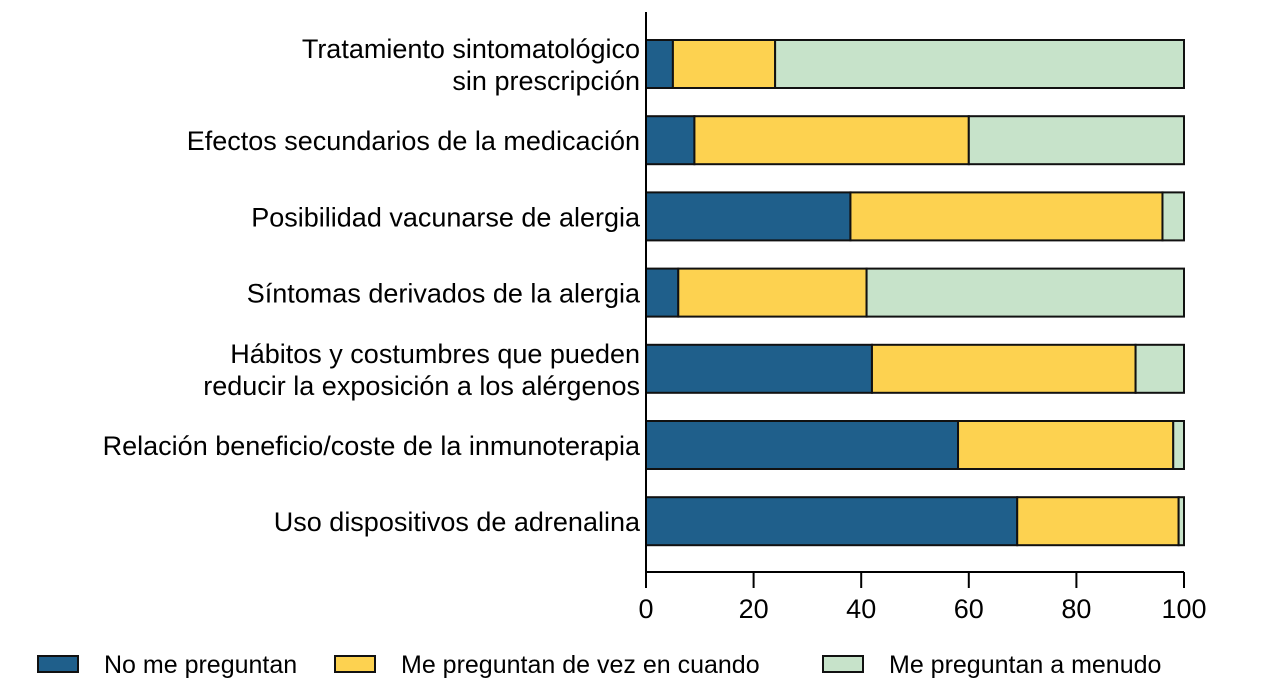 Image resolution: width=1280 pixels, height=689 pixels. What do you see at coordinates (546, 81) in the screenshot?
I see `category-label: sin prescripción` at bounding box center [546, 81].